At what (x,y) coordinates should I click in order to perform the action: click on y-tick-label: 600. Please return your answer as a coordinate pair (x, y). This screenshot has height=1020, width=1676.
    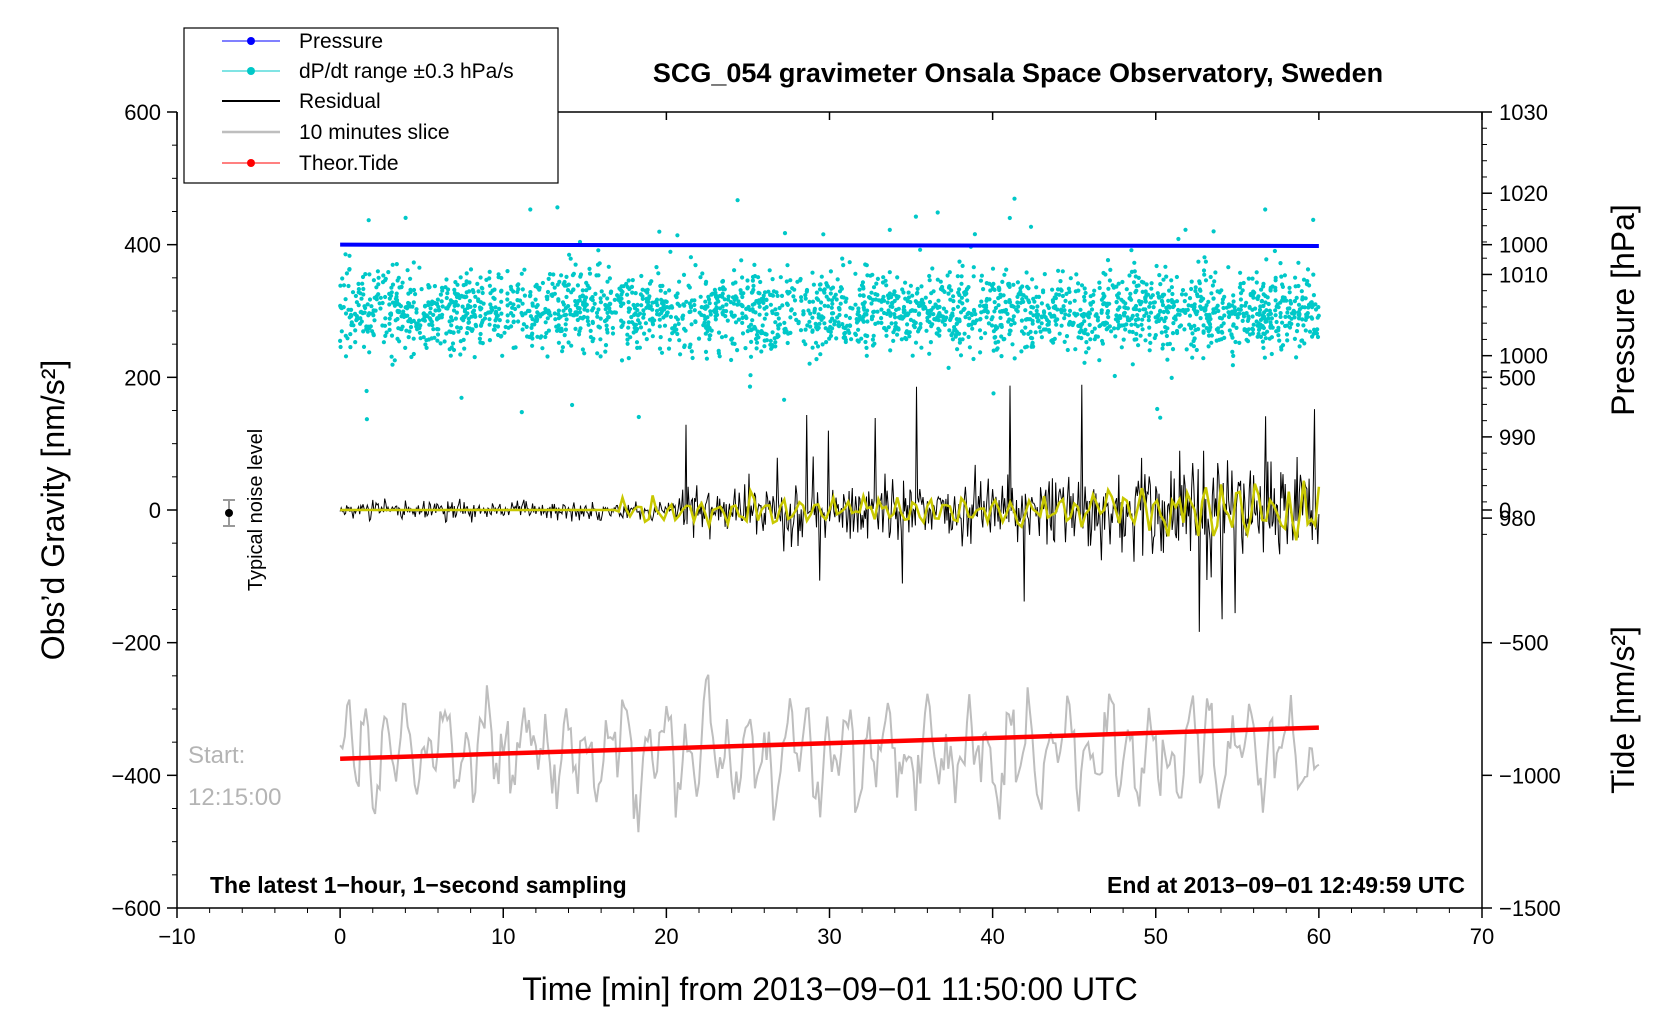
    Looking at the image, I should click on (142, 112).